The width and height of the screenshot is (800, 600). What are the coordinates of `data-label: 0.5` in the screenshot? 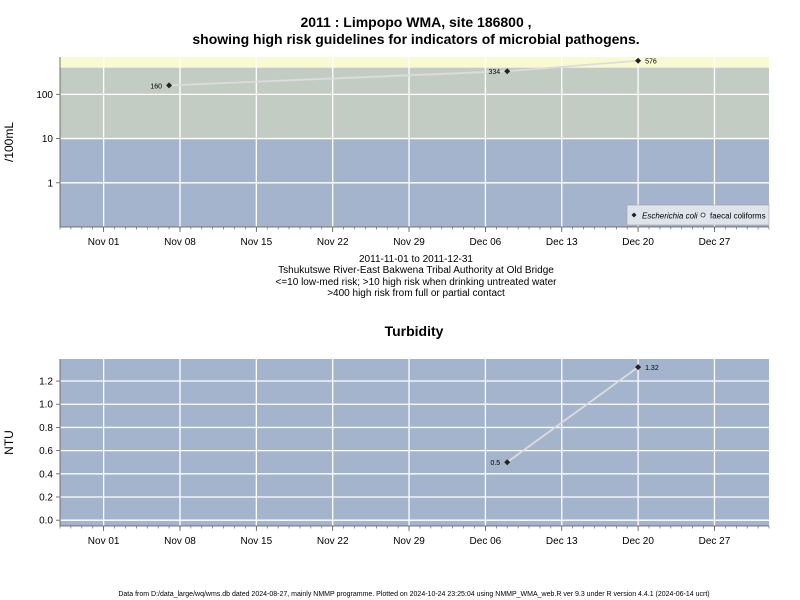 It's located at (495, 463).